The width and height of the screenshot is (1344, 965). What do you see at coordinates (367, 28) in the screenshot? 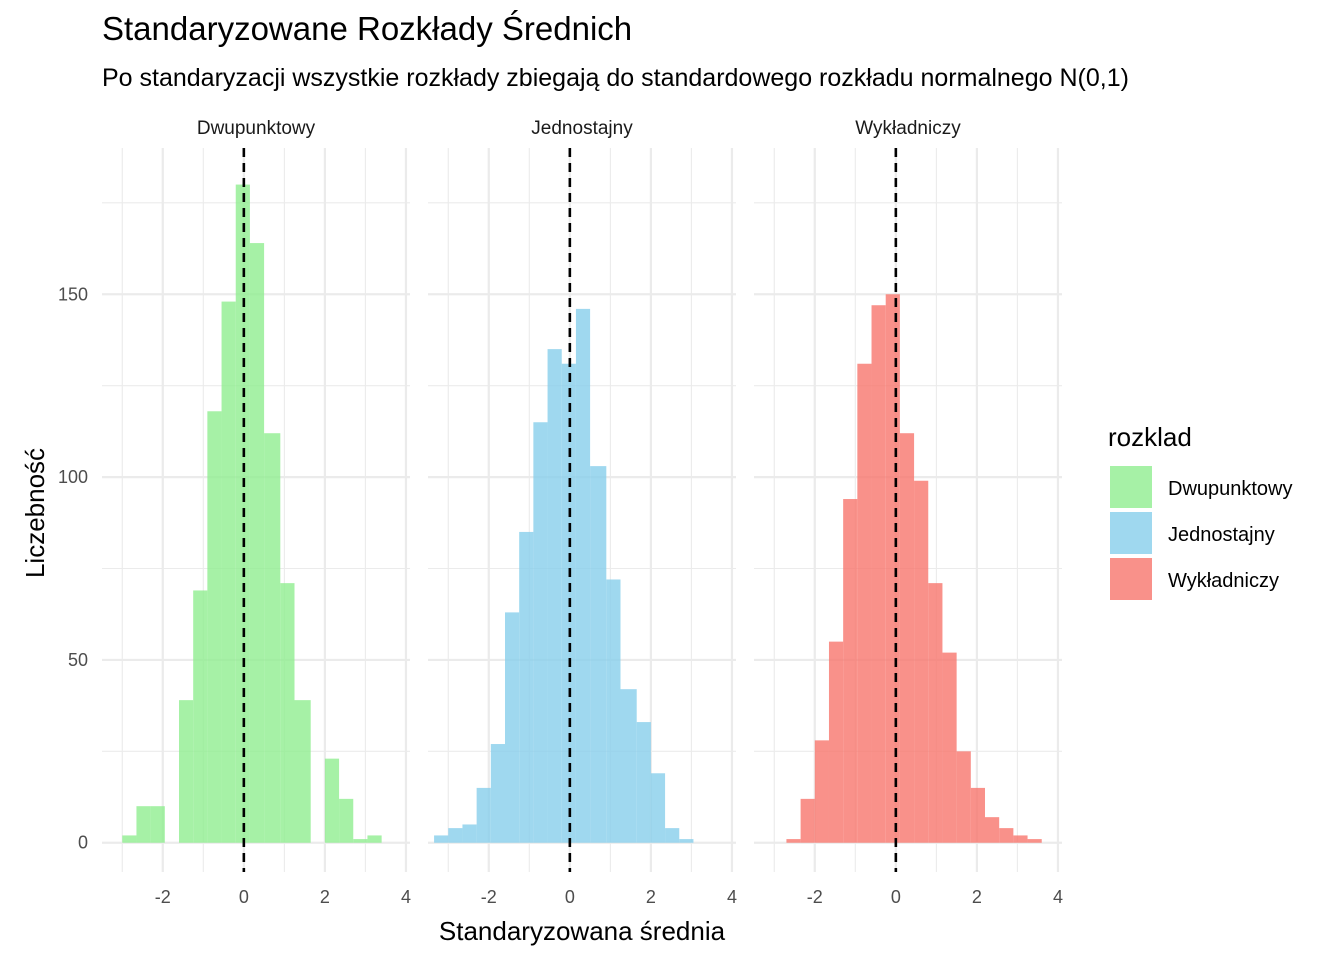
I see `chart-title: Standaryzowane Rozkłady Średnich` at bounding box center [367, 28].